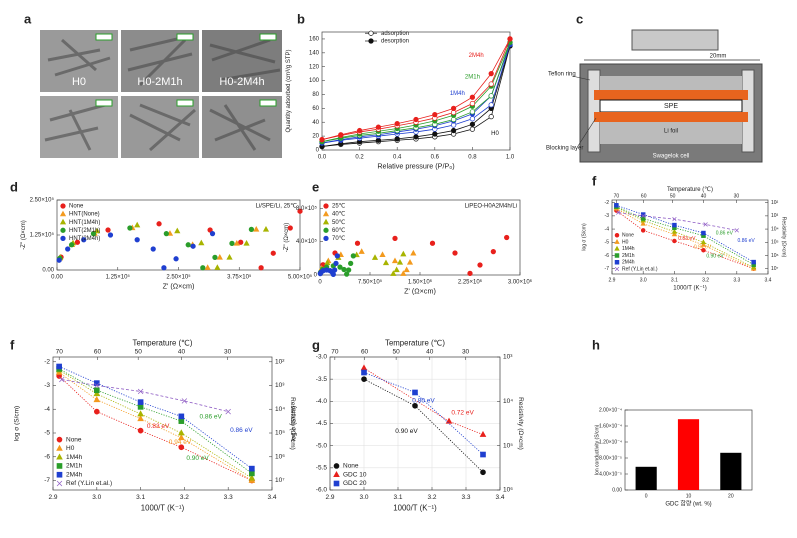 Image resolution: width=797 pixels, height=538 pixels. What do you see at coordinates (397, 158) in the screenshot?
I see `x-tick-label: 0.4` at bounding box center [397, 158].